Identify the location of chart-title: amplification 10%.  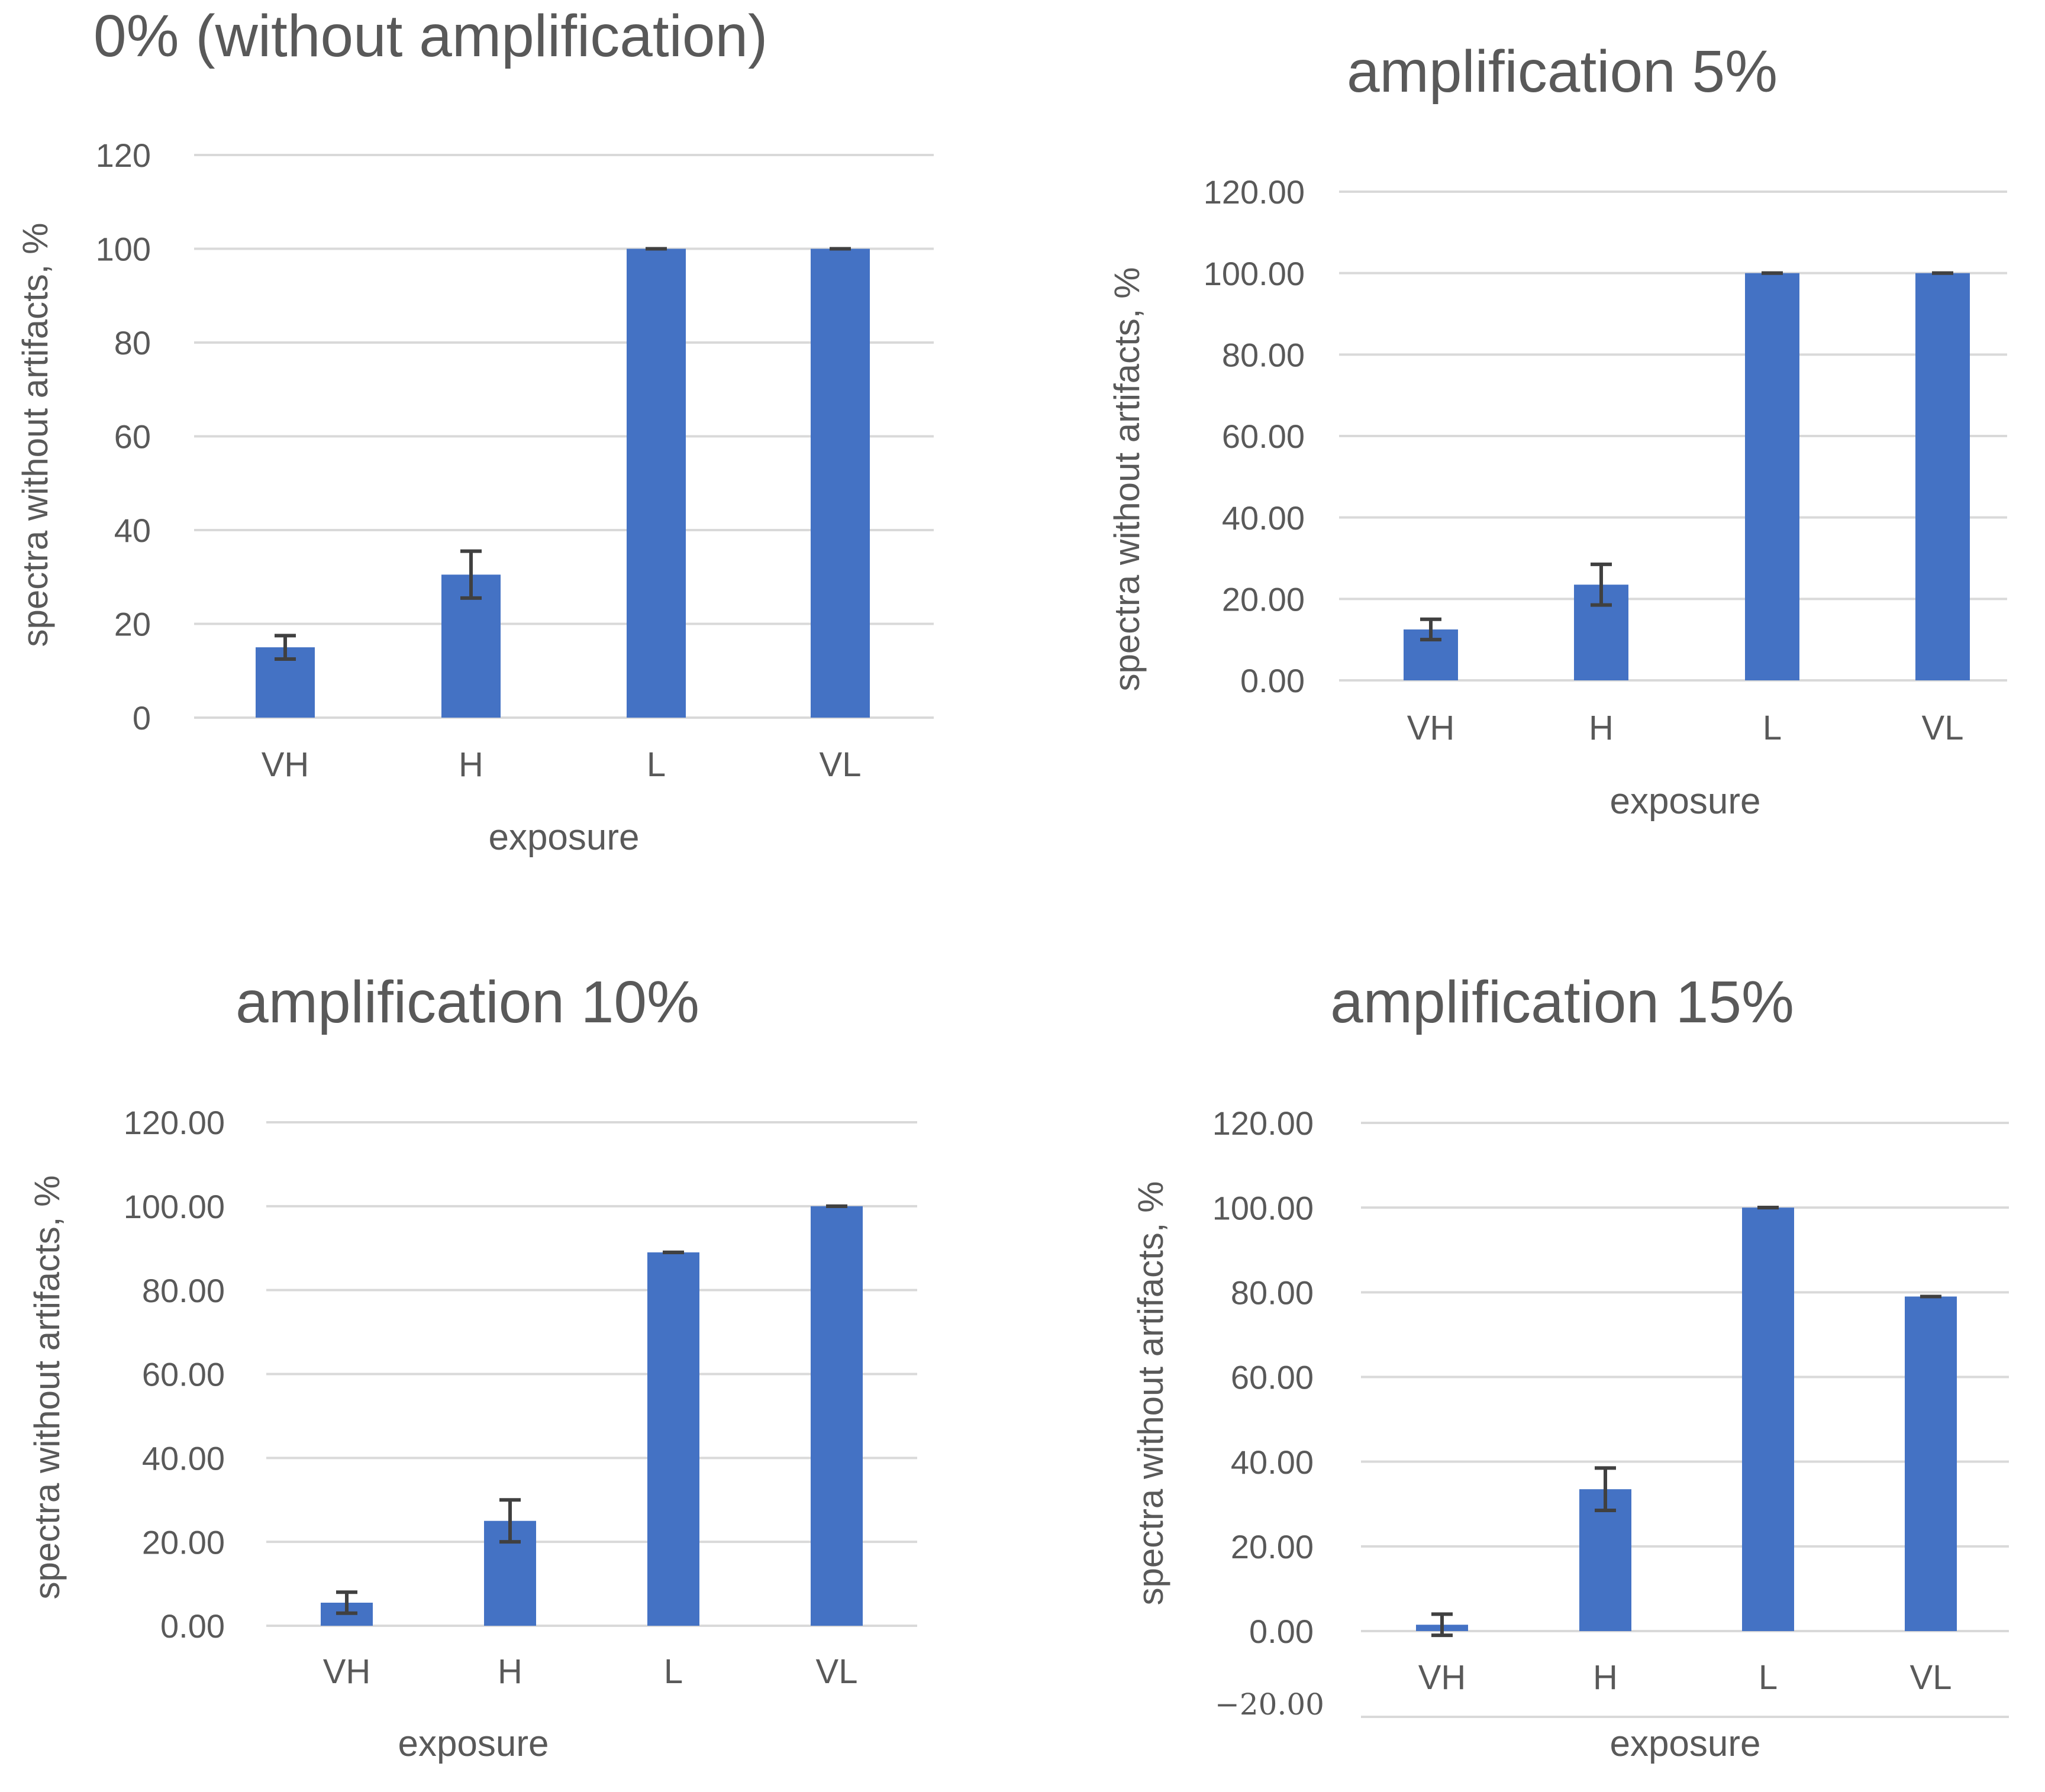
(467, 1002).